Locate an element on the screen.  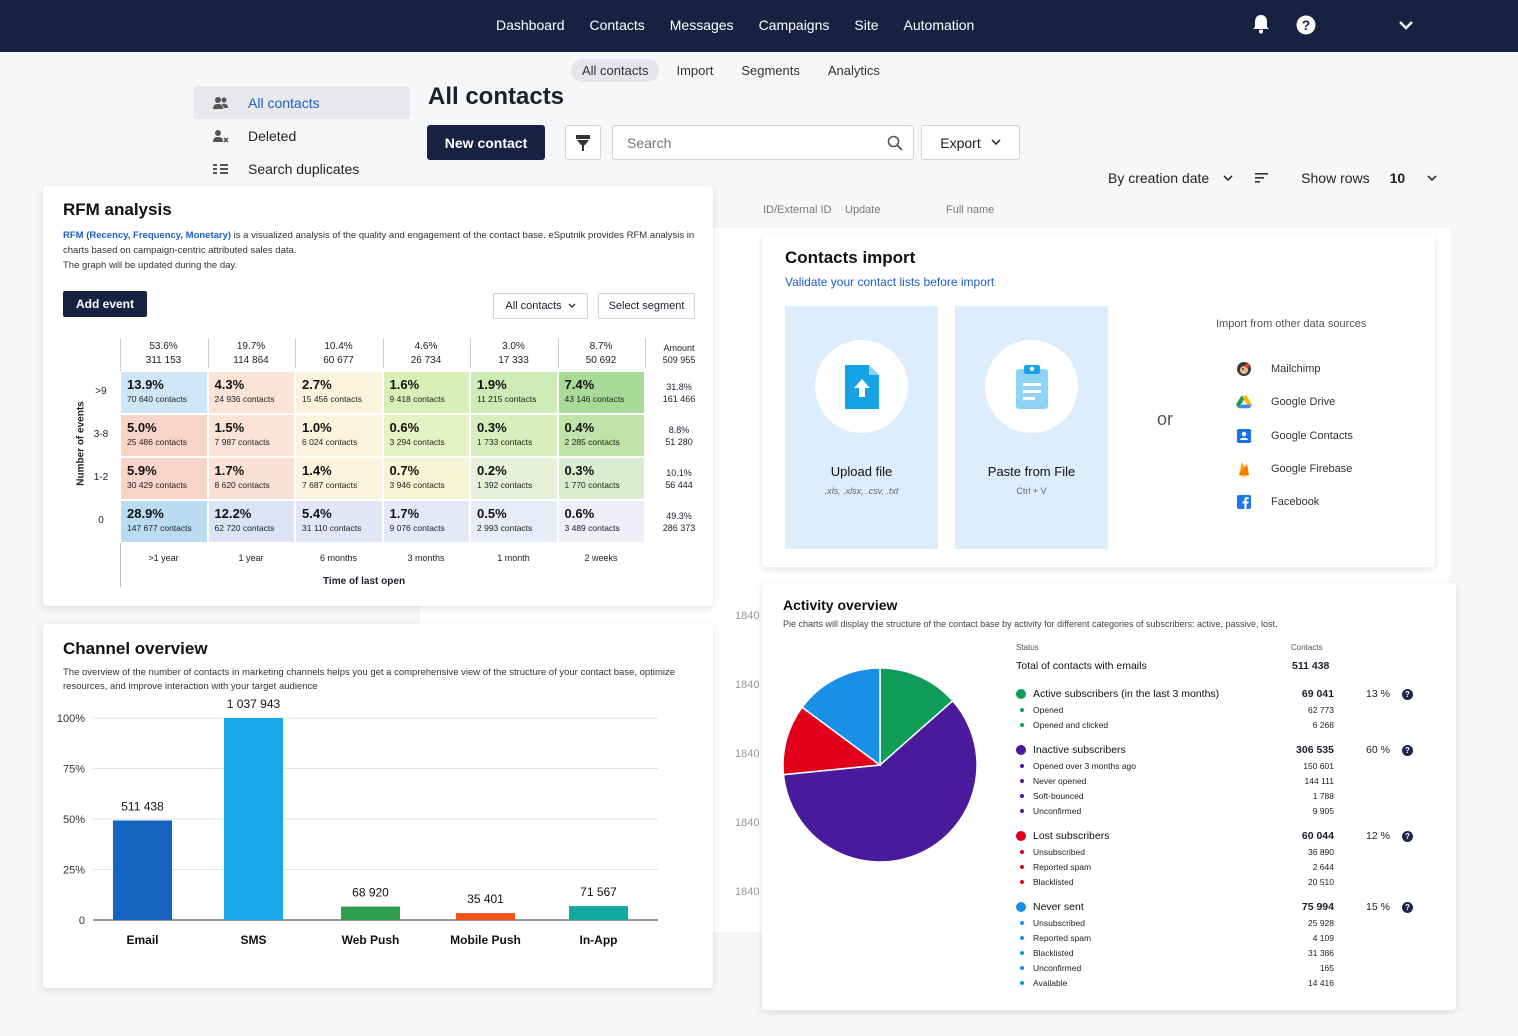
rfm-cell: 0.3% 1 770 contacts is located at coordinates (601, 478).